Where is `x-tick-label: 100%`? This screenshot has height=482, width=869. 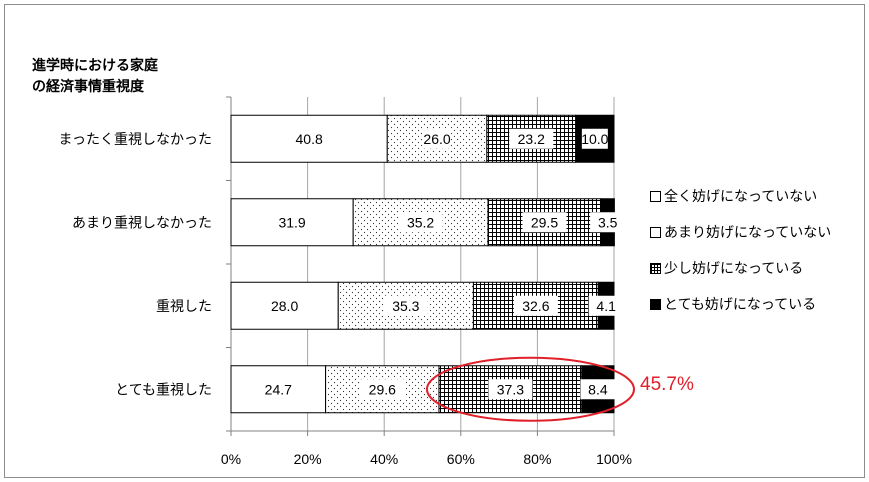
x-tick-label: 100% is located at coordinates (614, 459).